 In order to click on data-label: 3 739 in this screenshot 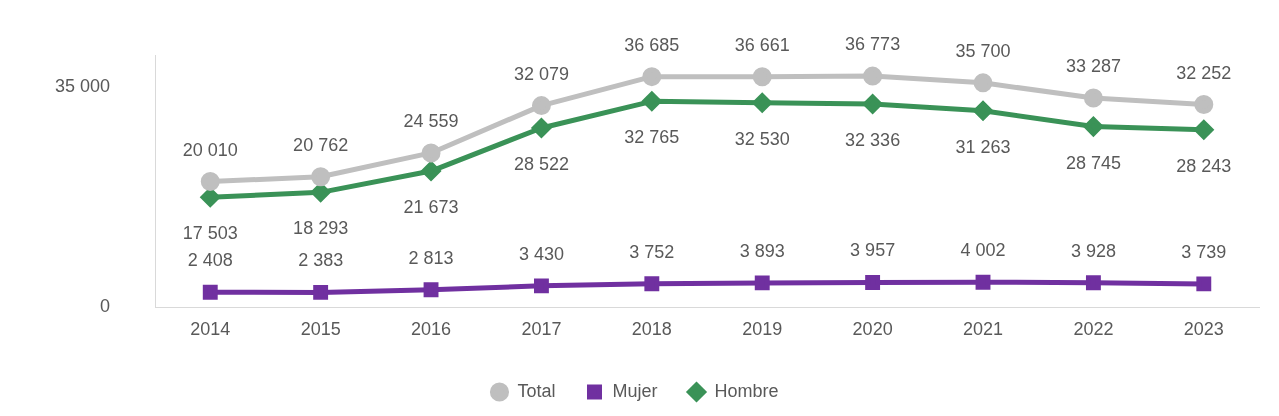, I will do `click(1204, 251)`.